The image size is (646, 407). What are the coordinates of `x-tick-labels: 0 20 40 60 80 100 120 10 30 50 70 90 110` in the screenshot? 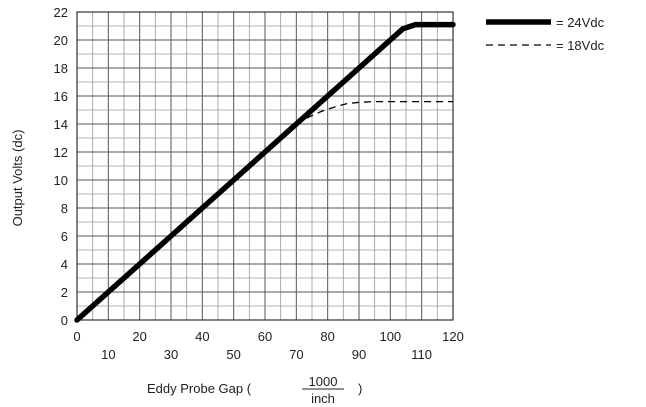 It's located at (268, 345).